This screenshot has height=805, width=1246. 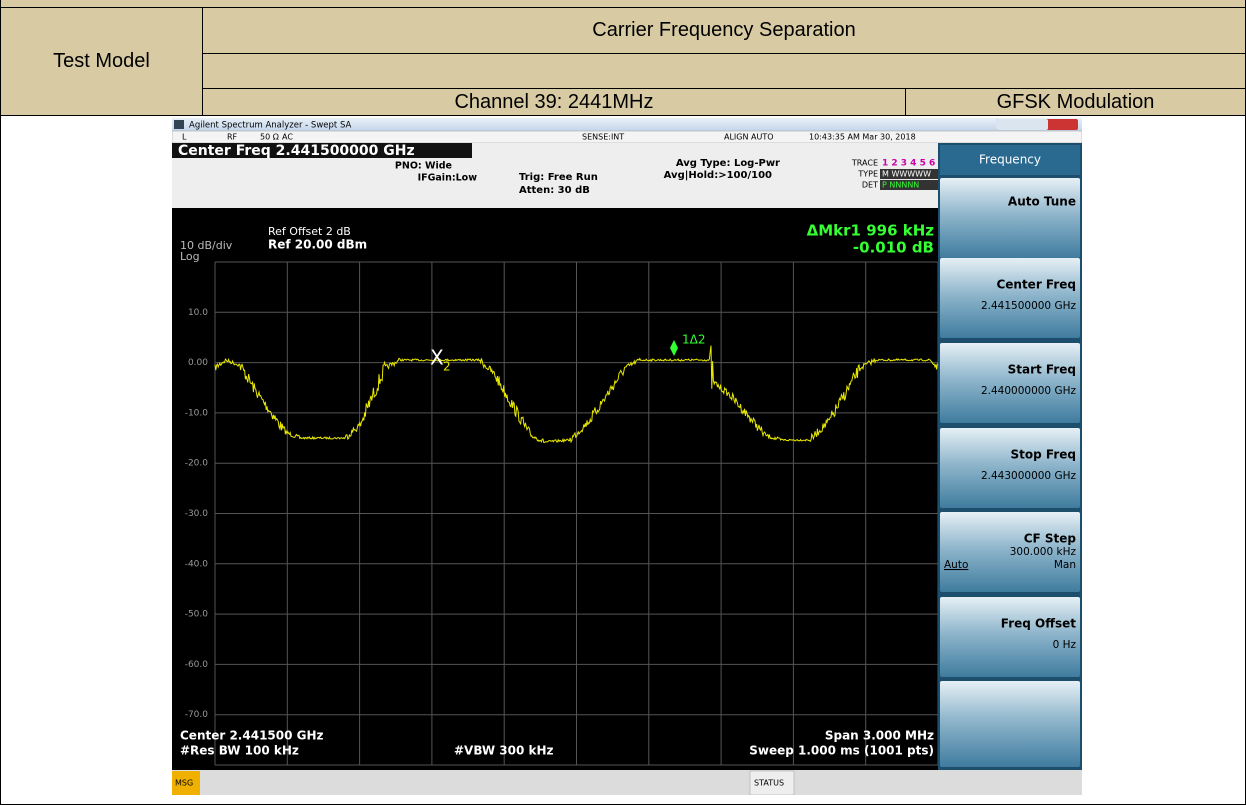 I want to click on softkey-label: Freq Offset, so click(x=1038, y=624).